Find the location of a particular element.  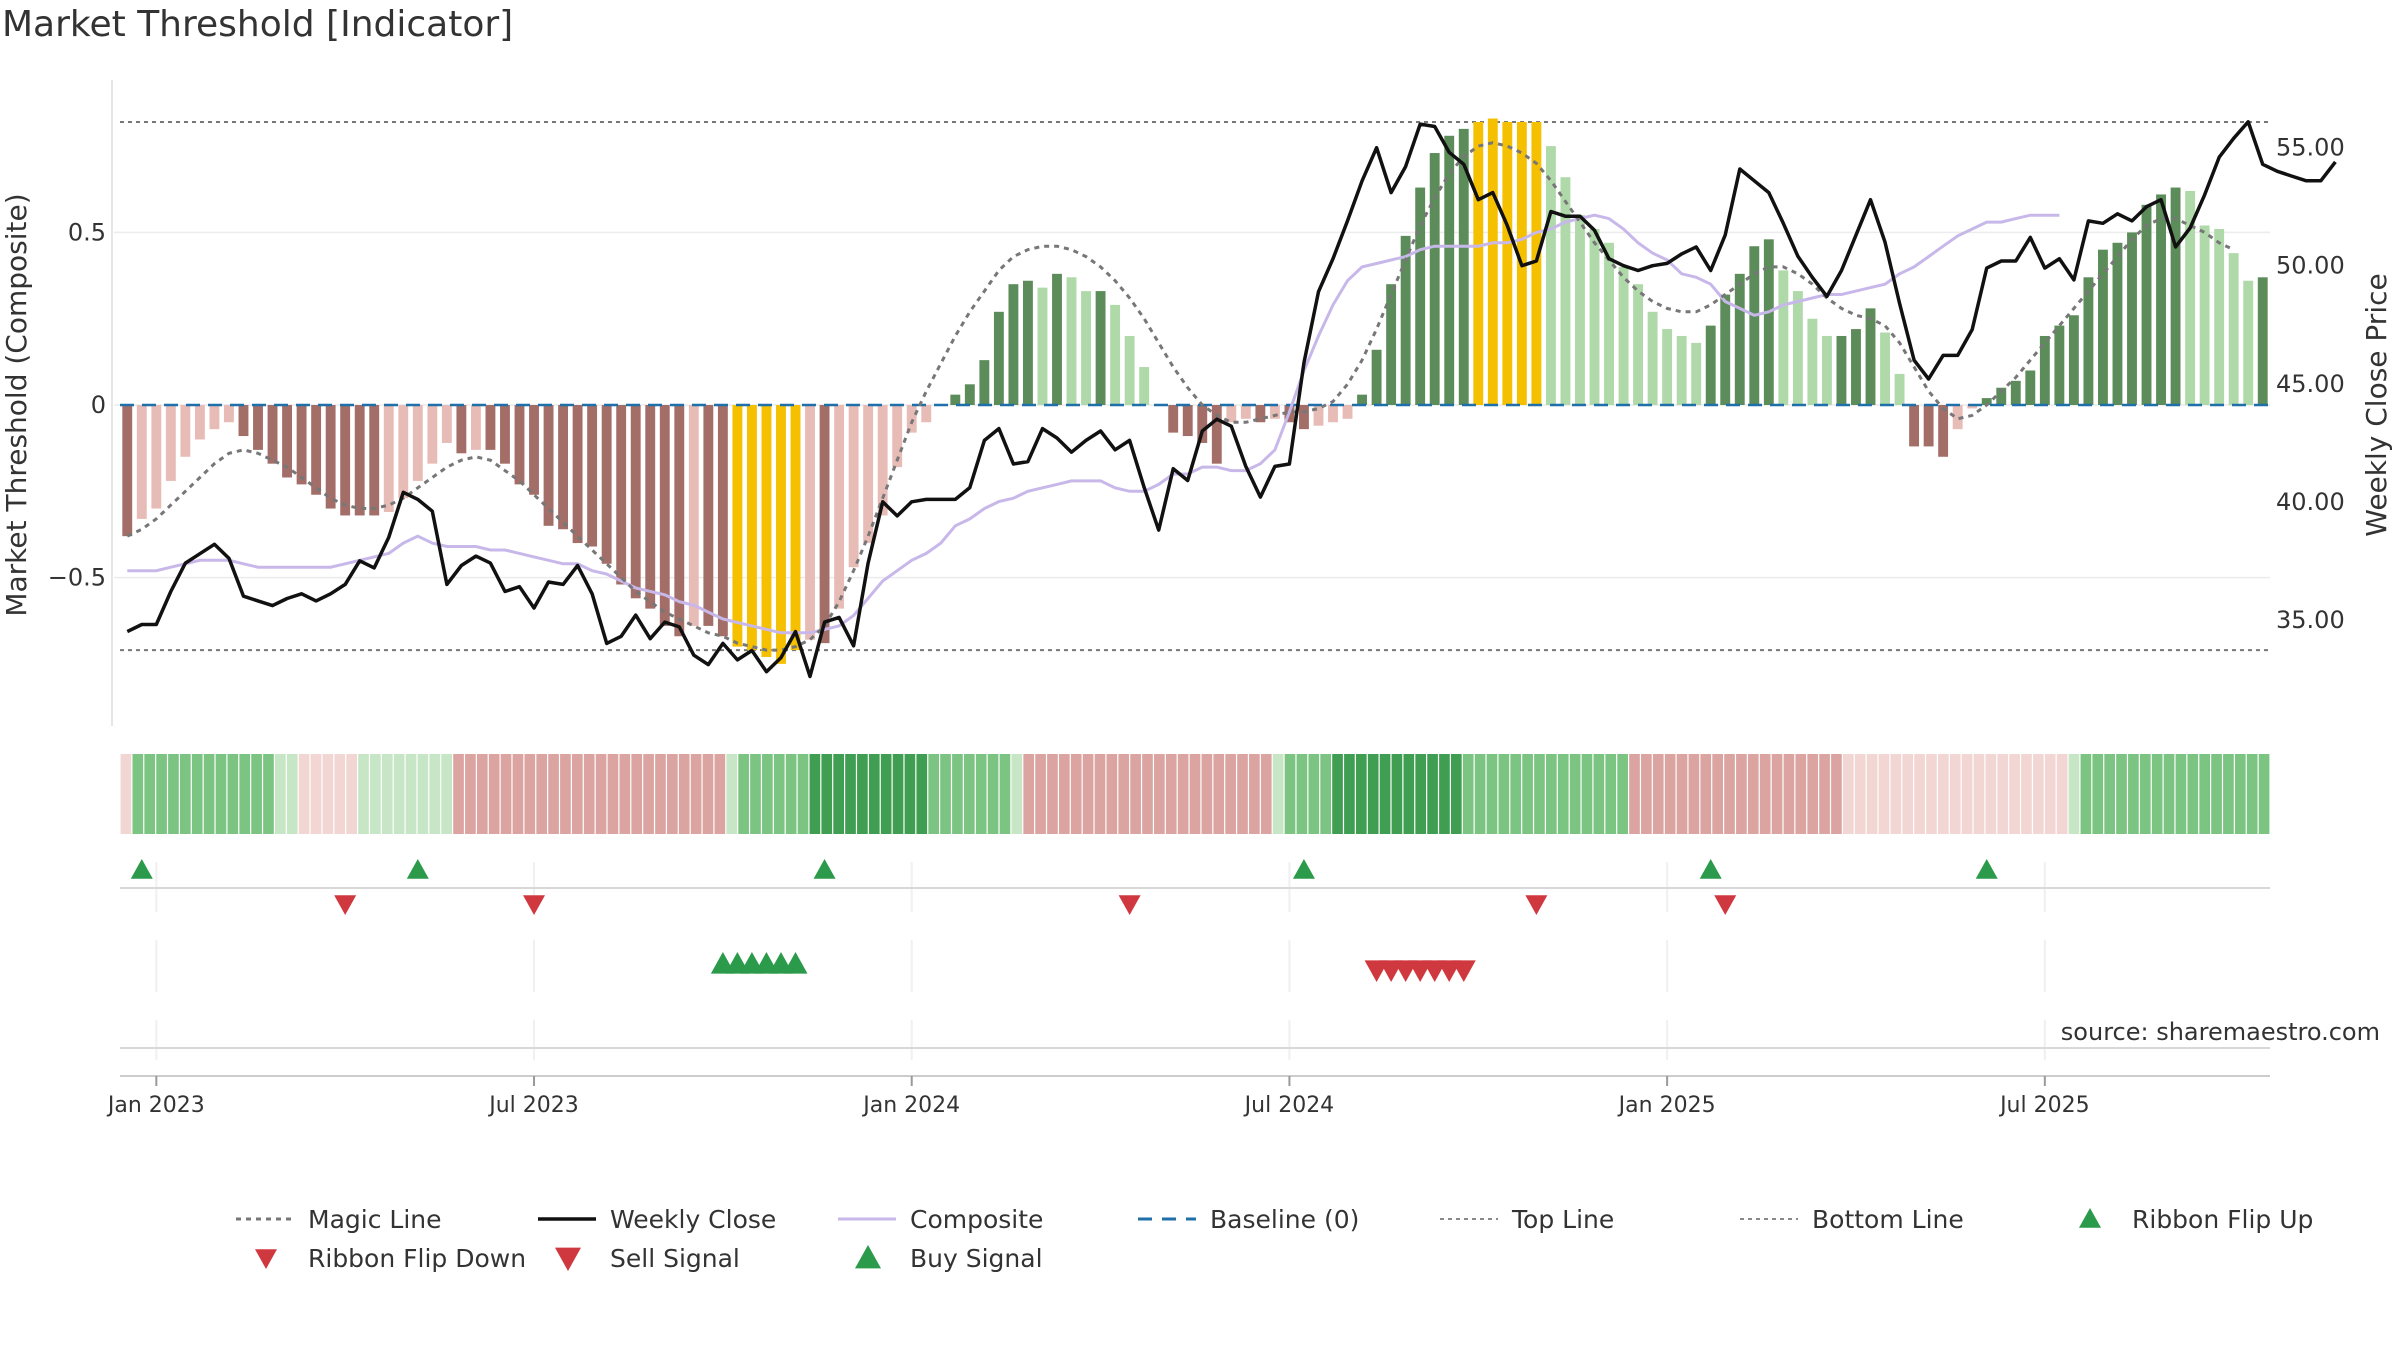

x-tick-label: Jan 2025 is located at coordinates (1666, 1105).